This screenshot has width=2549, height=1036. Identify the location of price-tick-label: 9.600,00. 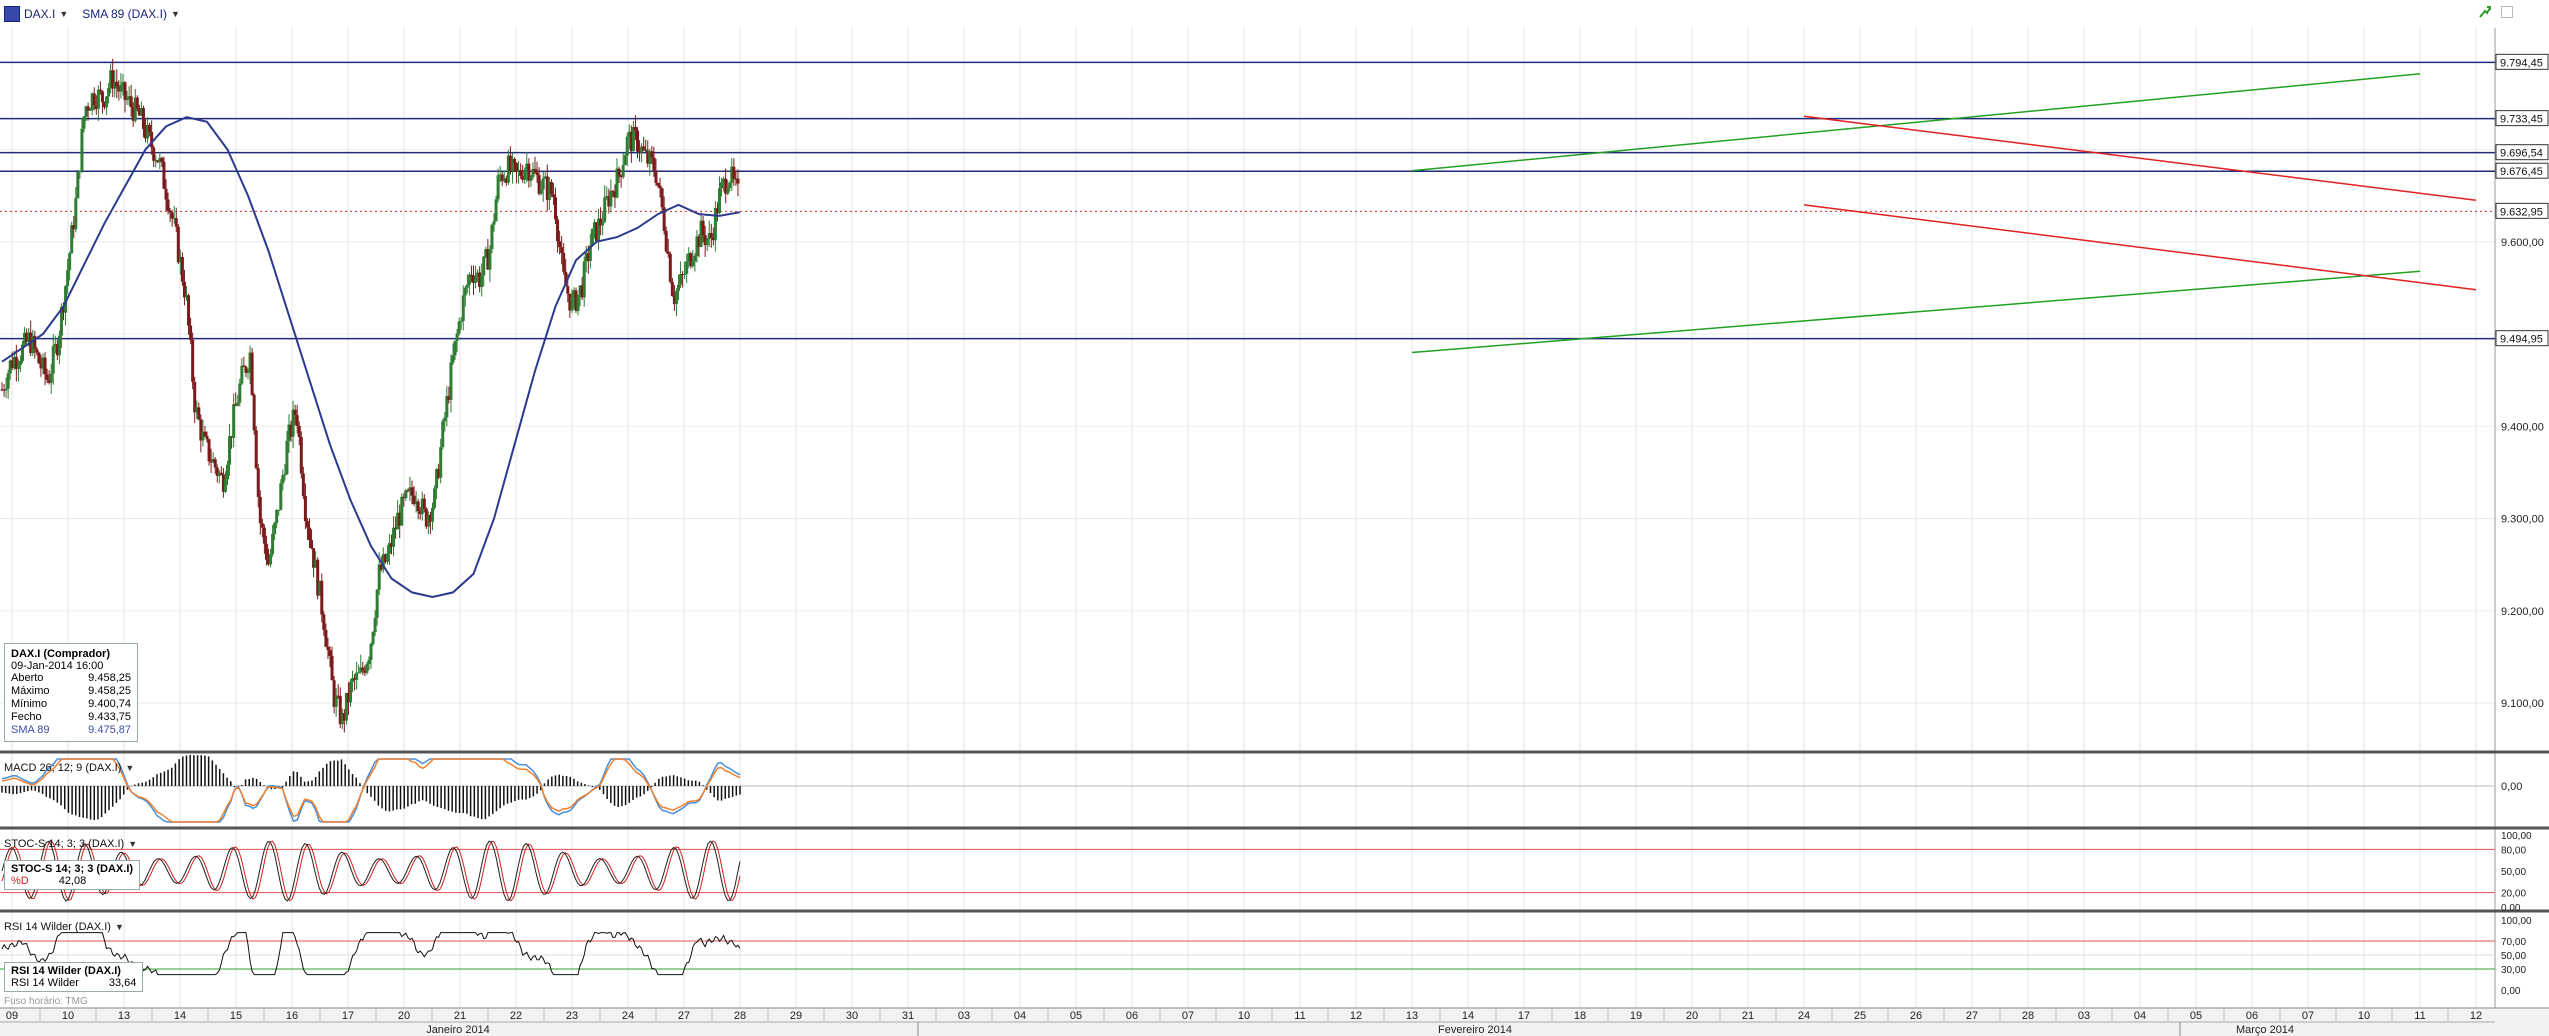
(2522, 243).